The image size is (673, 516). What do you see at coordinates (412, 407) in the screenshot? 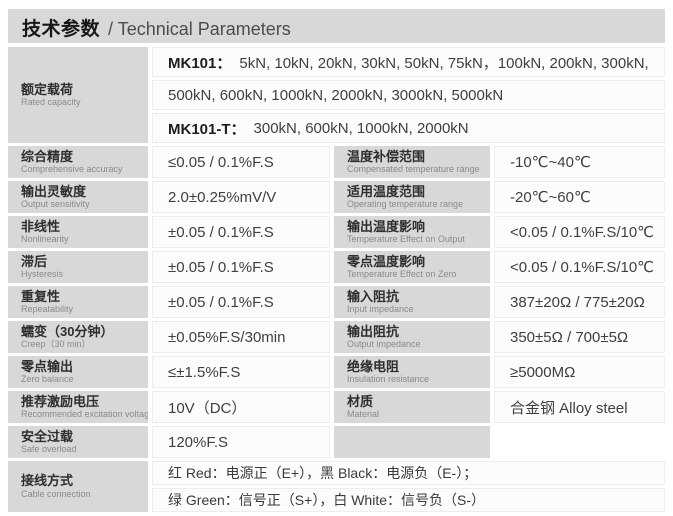
I see `param-label-material: 材质 Material` at bounding box center [412, 407].